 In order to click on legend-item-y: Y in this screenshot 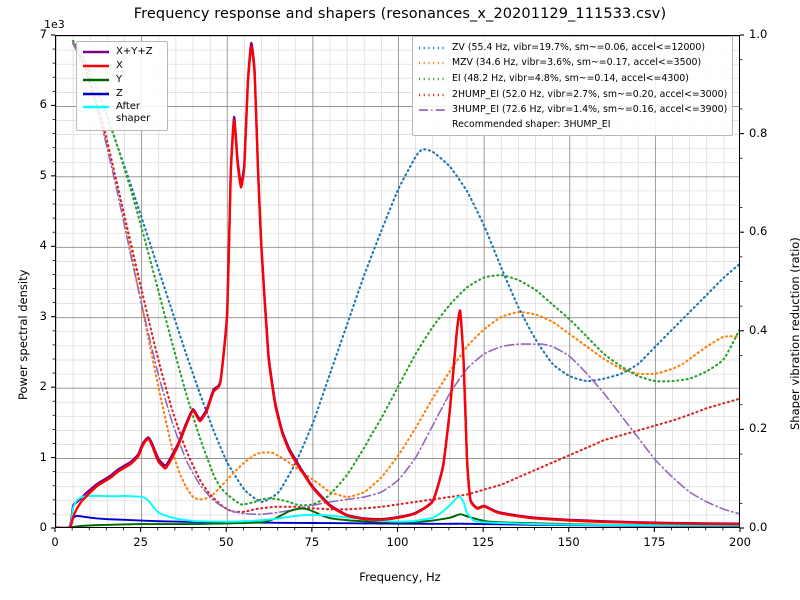, I will do `click(122, 80)`.